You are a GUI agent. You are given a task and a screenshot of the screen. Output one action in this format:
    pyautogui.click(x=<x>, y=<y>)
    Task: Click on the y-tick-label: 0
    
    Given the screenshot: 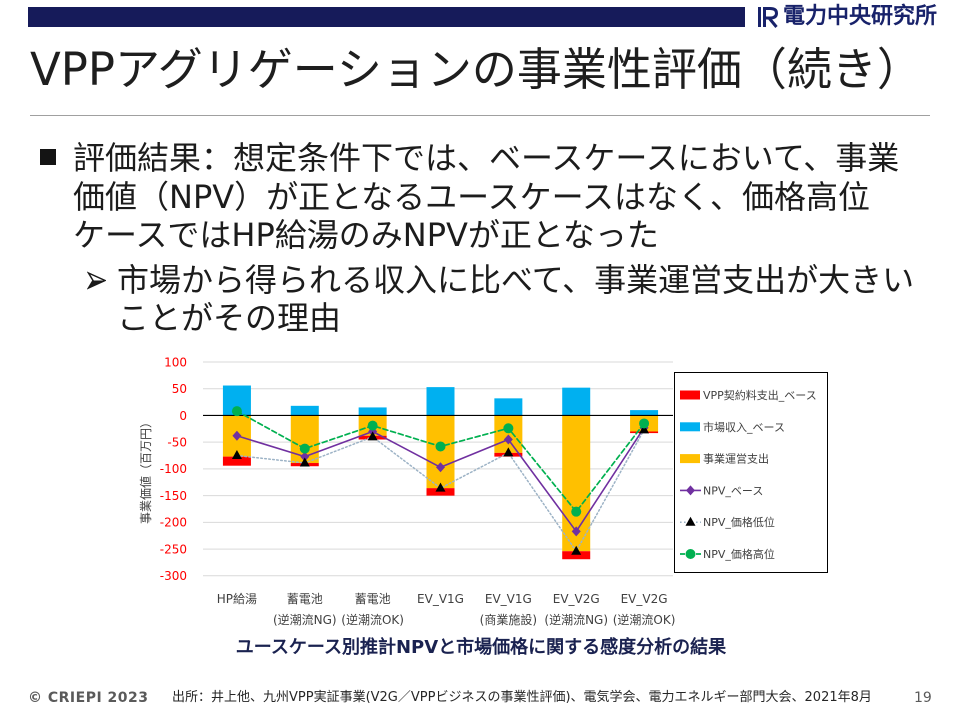 What is the action you would take?
    pyautogui.click(x=183, y=416)
    